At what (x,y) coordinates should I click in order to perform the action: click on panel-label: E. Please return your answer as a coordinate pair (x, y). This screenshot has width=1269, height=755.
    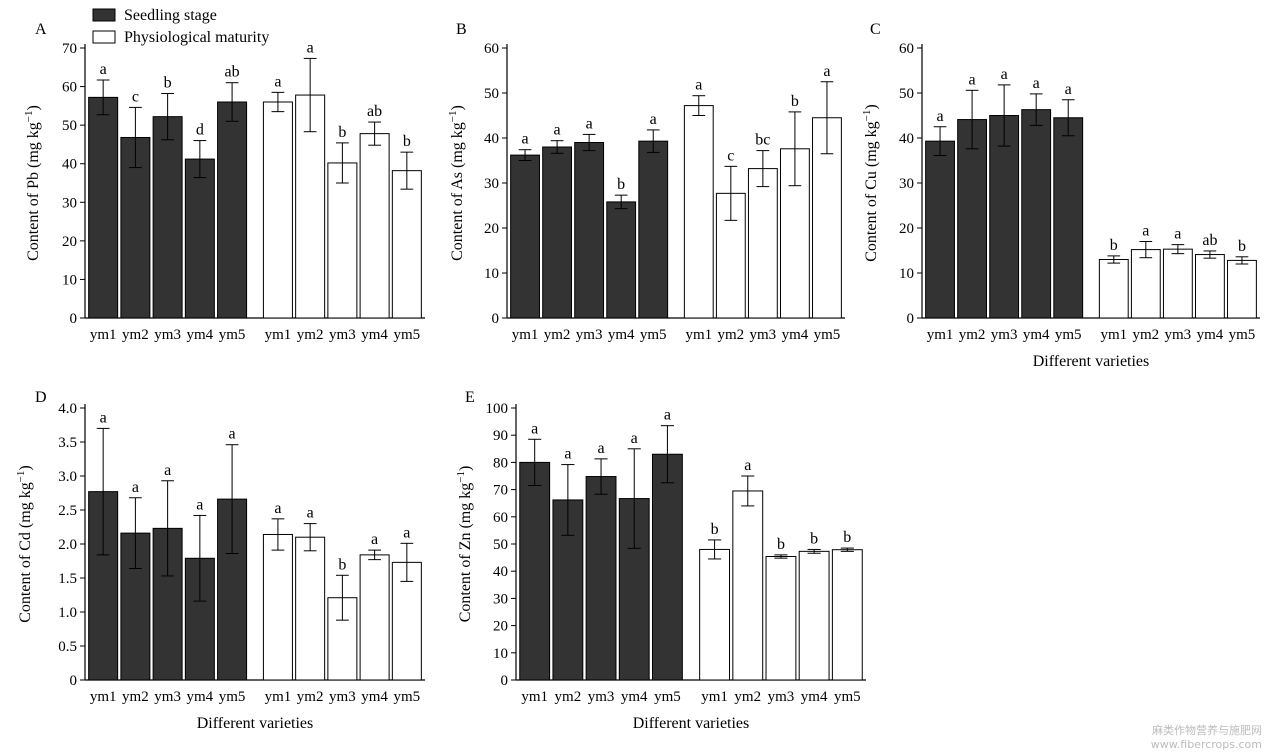
    Looking at the image, I should click on (470, 397).